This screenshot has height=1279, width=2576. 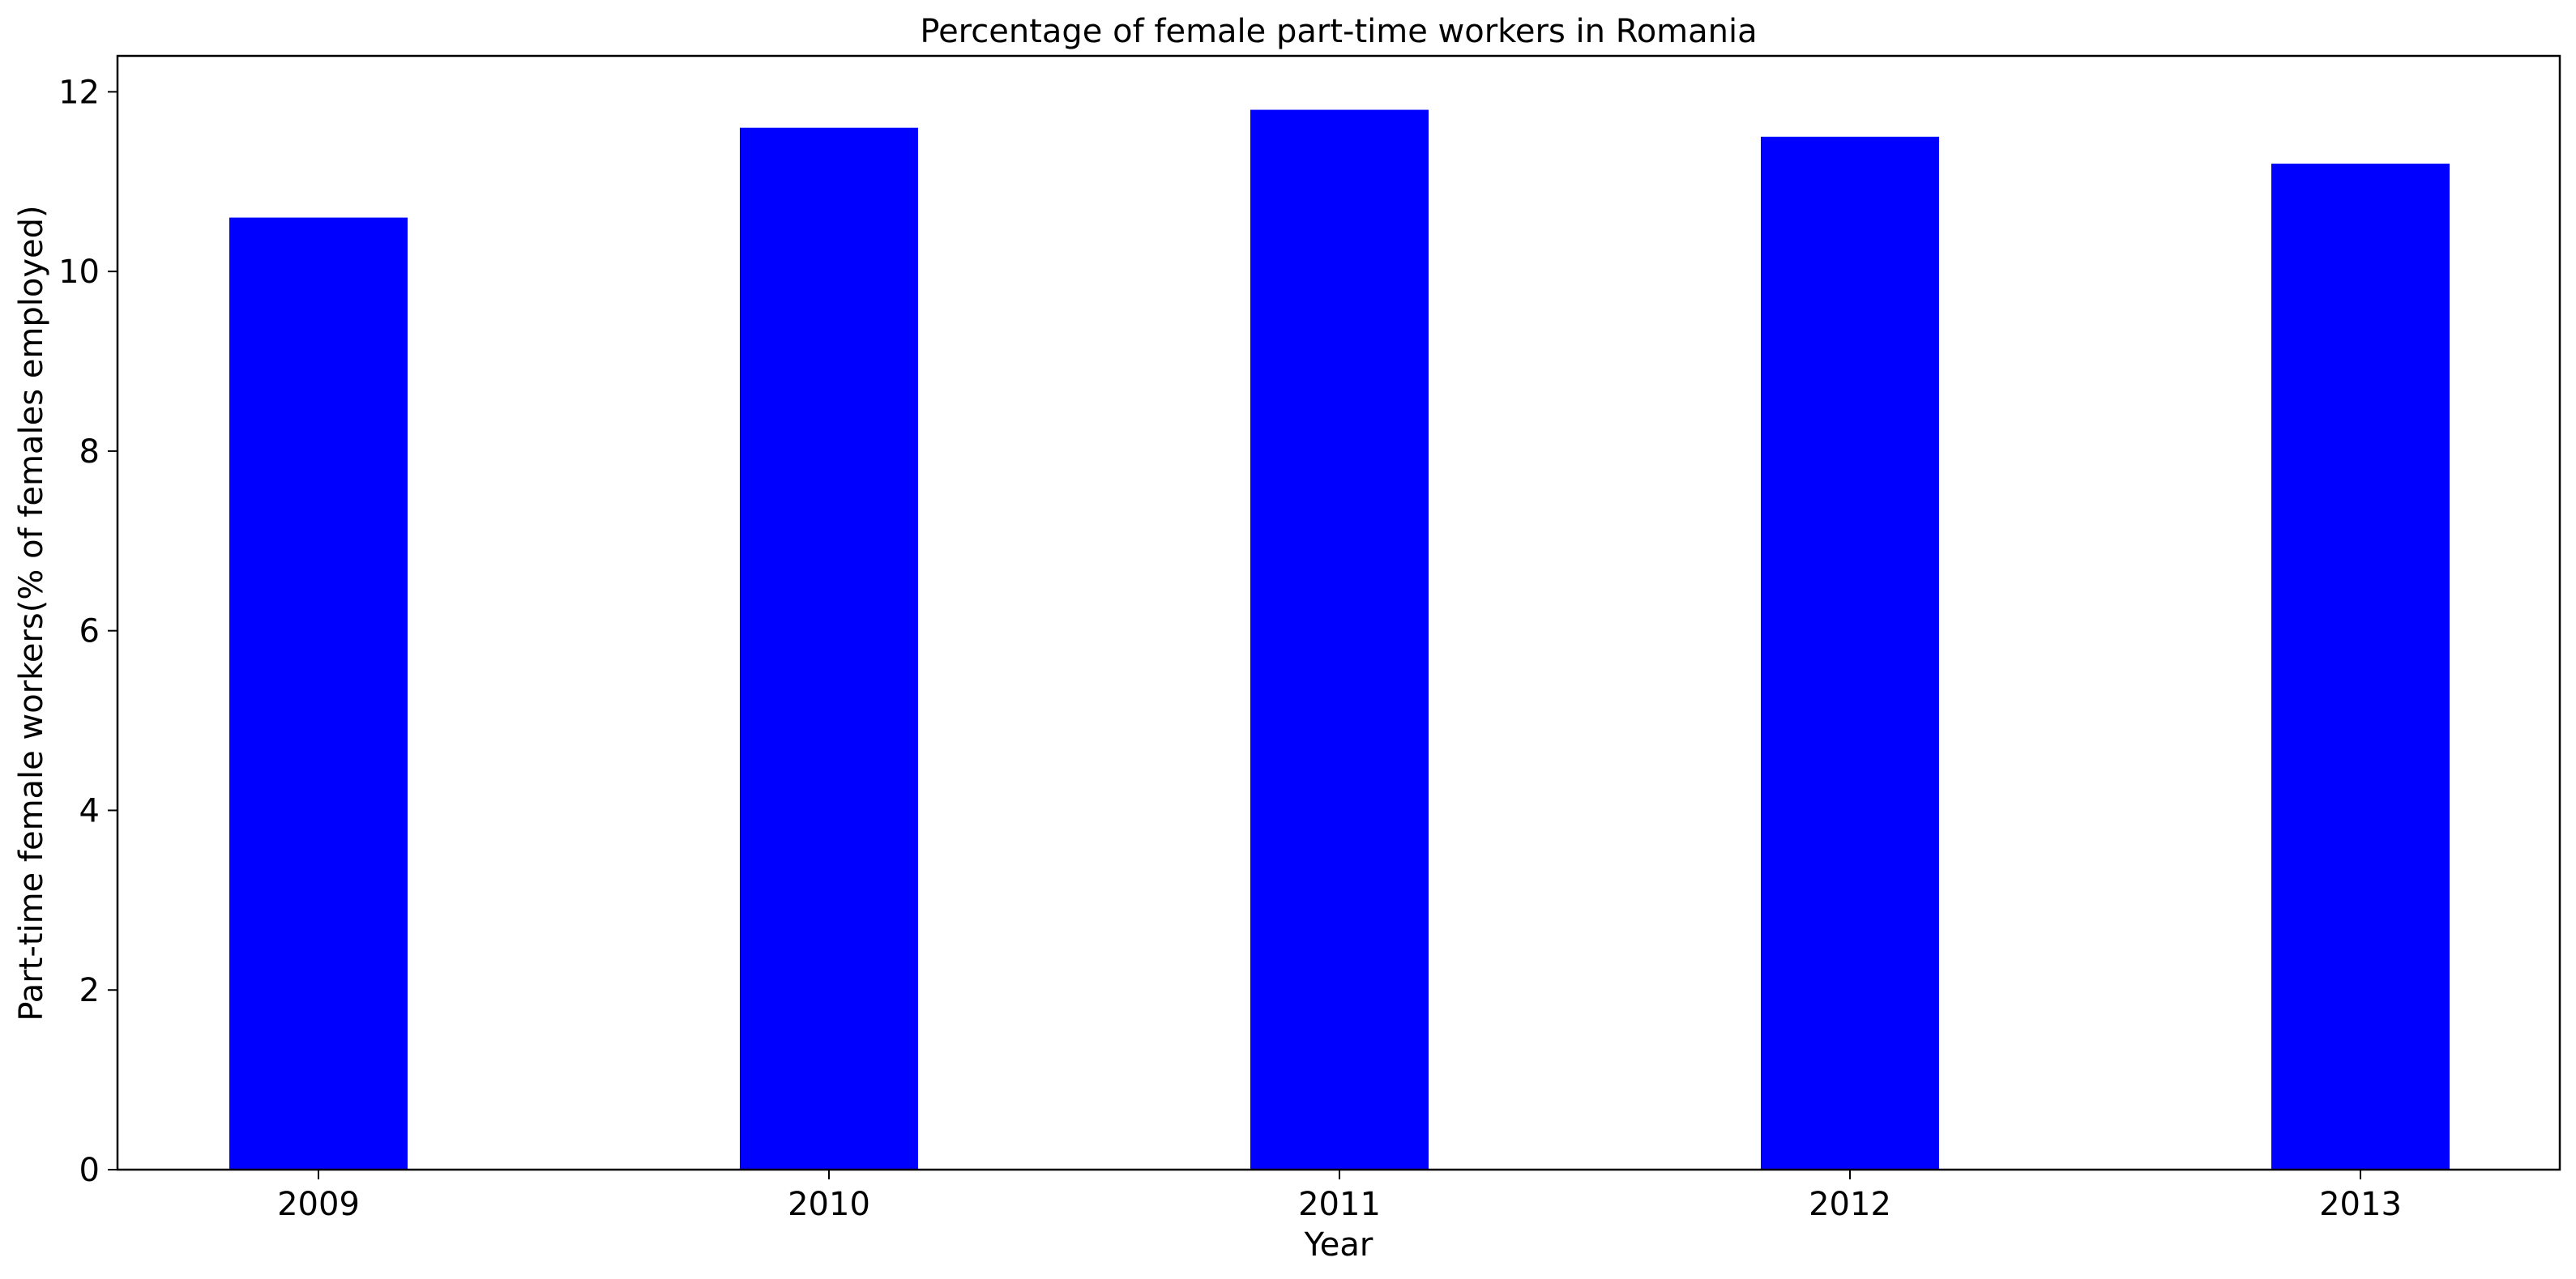 I want to click on x-tick-label: 2012, so click(x=1850, y=1204).